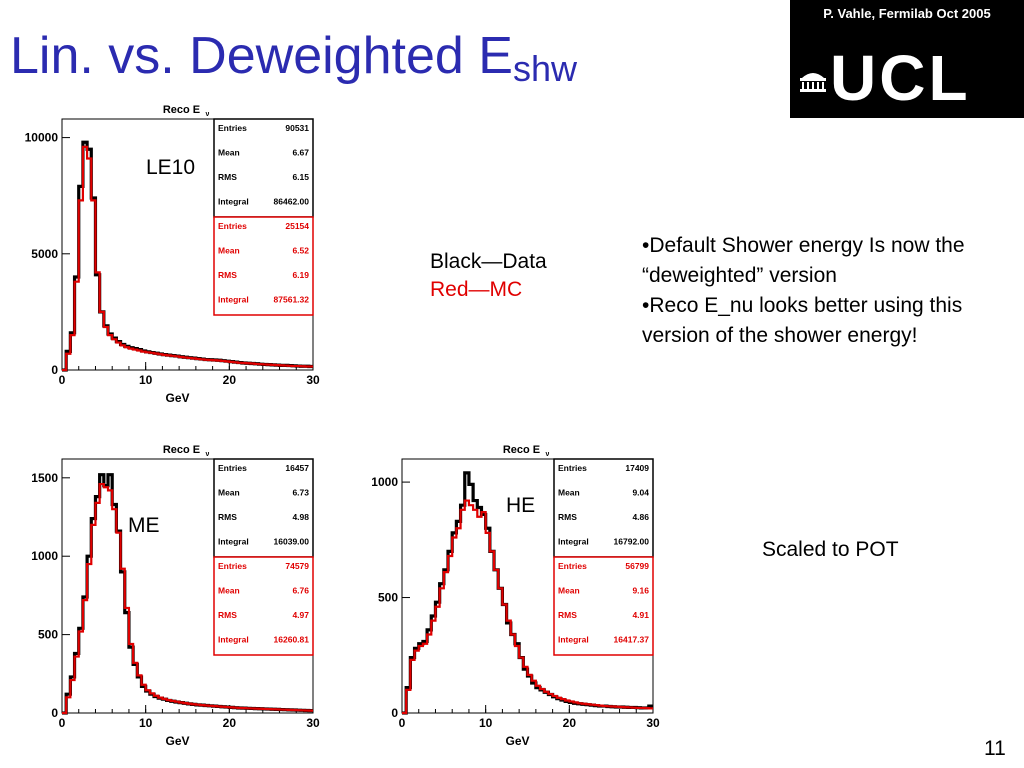 The image size is (1024, 768). Describe the element at coordinates (520, 505) in the screenshot. I see `plot-label: HE` at that location.